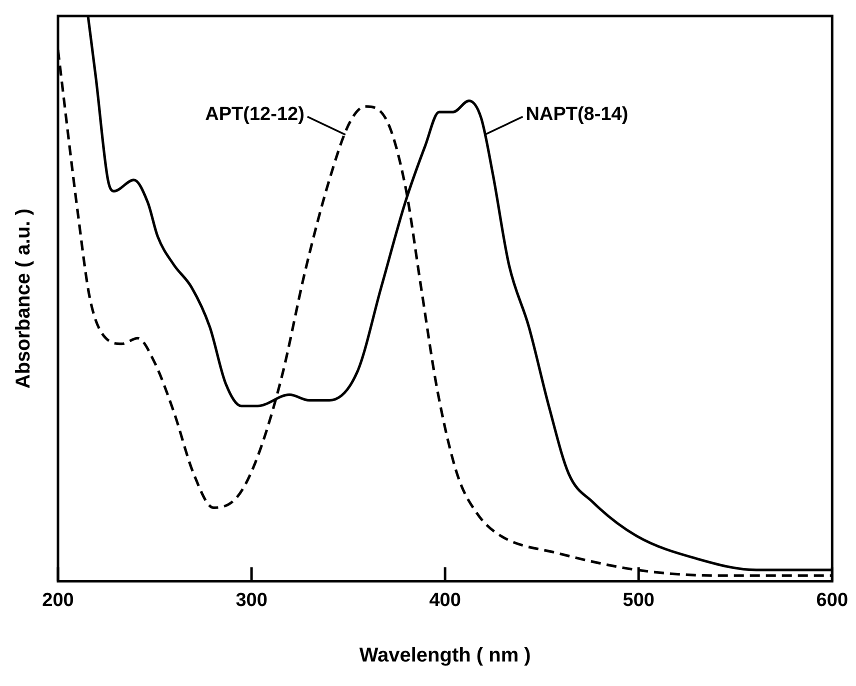 The width and height of the screenshot is (856, 686). Describe the element at coordinates (638, 600) in the screenshot. I see `x-tick-label: 500` at that location.